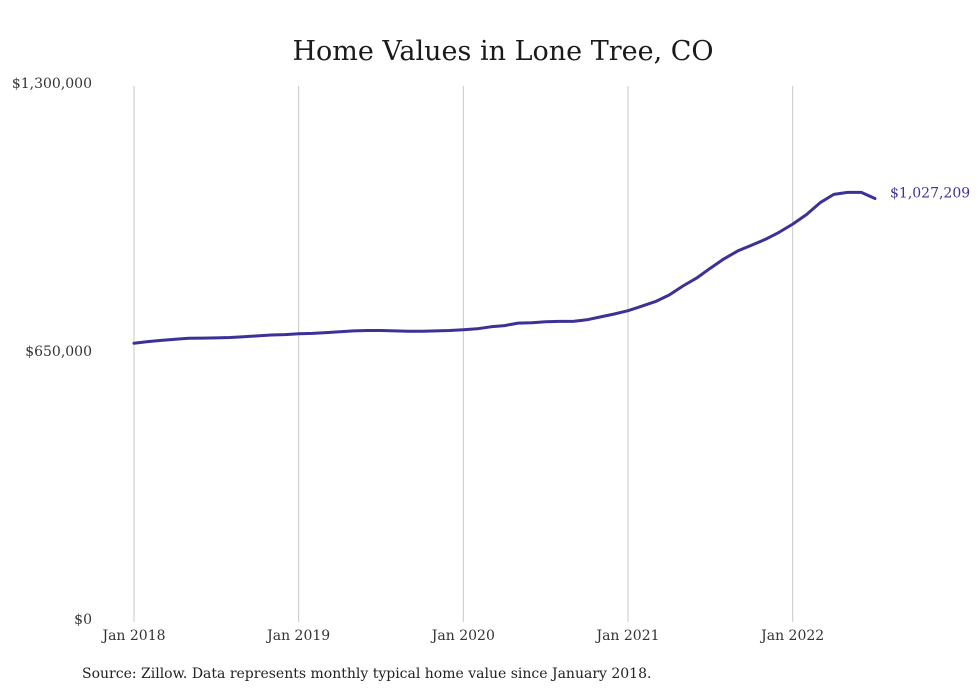  Describe the element at coordinates (58, 352) in the screenshot. I see `y-tick-label: $650,000` at that location.